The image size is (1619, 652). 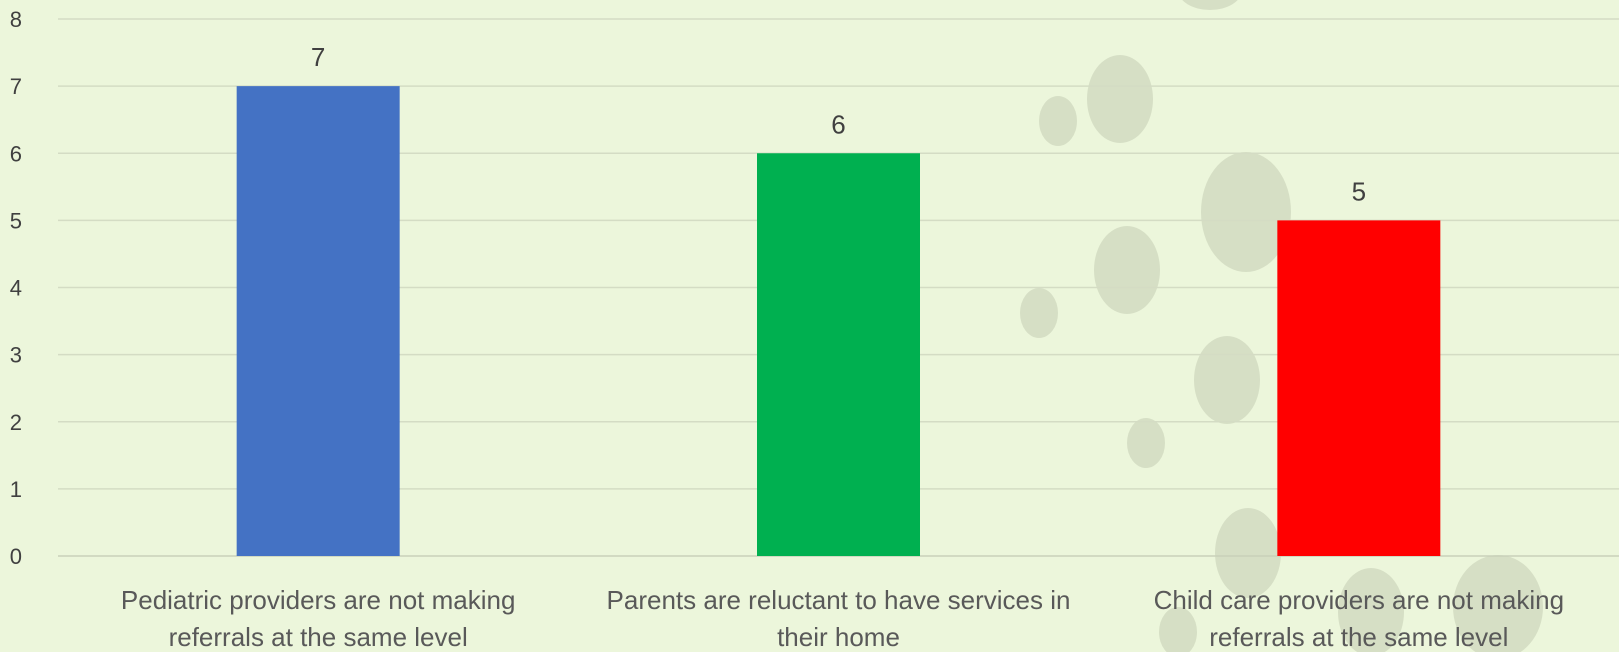 I want to click on category-label: their home, so click(x=838, y=637).